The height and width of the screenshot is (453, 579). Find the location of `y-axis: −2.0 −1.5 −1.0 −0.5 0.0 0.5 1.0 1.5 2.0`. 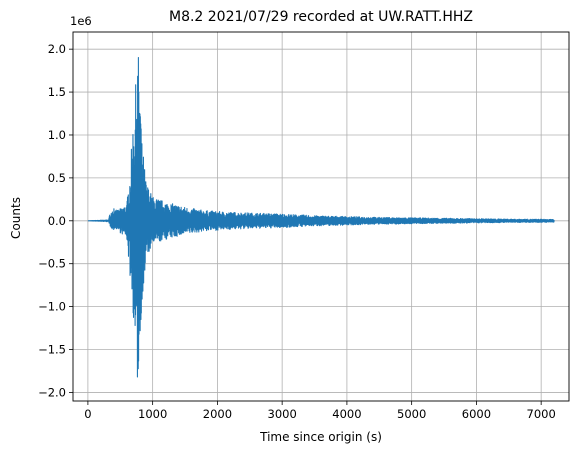

y-axis: −2.0 −1.5 −1.0 −0.5 0.0 0.5 1.0 1.5 2.0 is located at coordinates (55, 220).